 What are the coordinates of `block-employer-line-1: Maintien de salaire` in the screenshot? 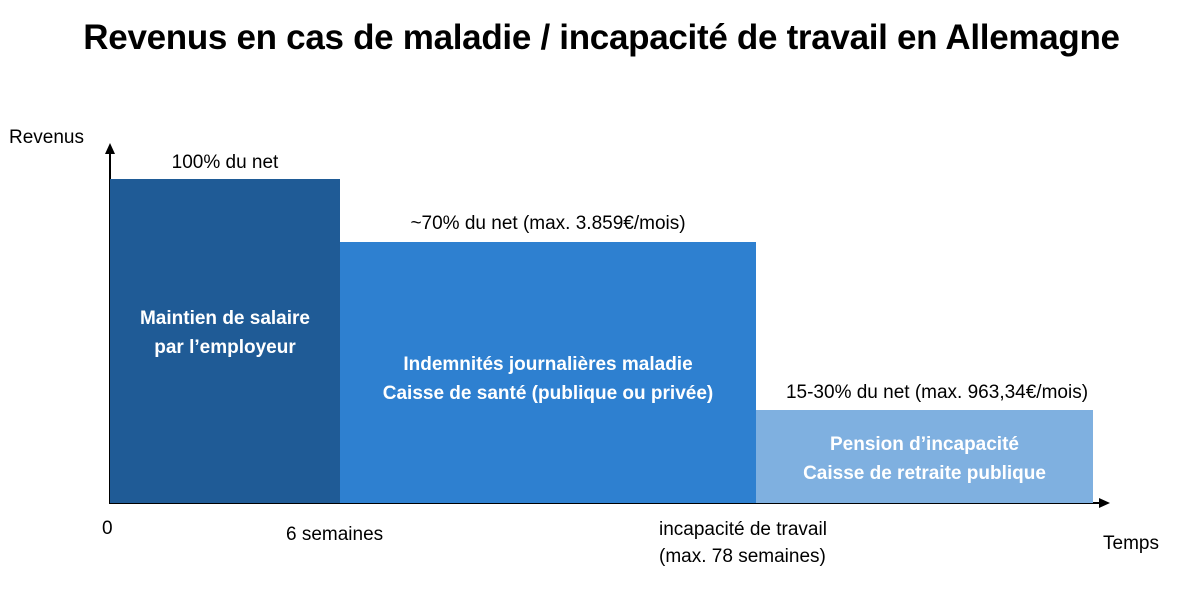 It's located at (224, 318).